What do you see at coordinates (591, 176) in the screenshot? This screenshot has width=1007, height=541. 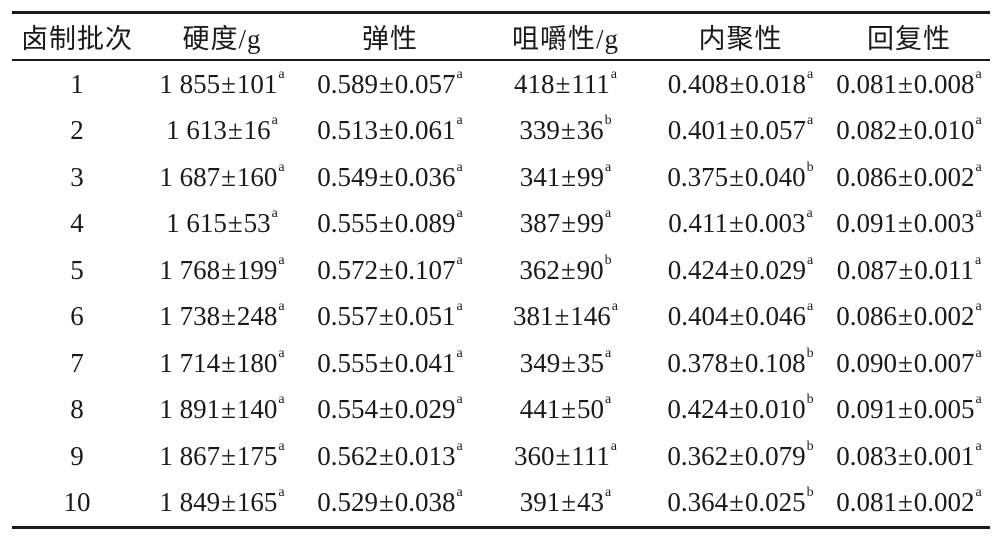 I see `cell-sd: 99` at bounding box center [591, 176].